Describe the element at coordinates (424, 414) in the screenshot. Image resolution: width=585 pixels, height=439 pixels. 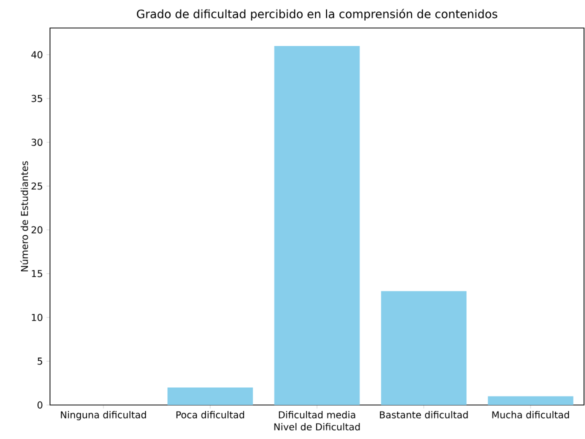
I see `x-tick-label: Bastante dificultad` at that location.